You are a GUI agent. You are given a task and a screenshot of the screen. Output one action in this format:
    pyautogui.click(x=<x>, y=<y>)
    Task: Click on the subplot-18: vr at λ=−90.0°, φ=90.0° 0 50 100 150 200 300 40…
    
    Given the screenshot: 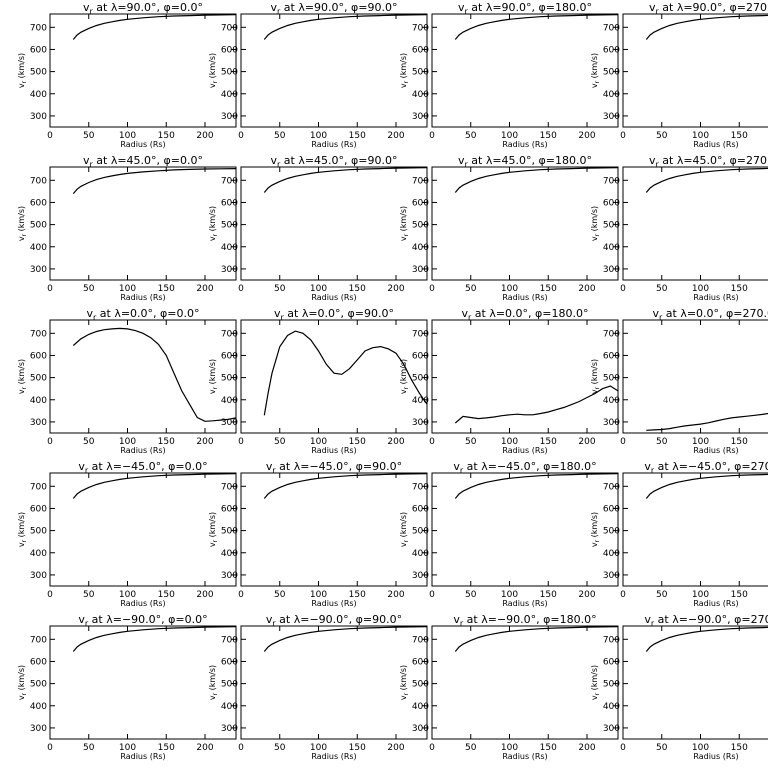 What is the action you would take?
    pyautogui.click(x=318, y=687)
    